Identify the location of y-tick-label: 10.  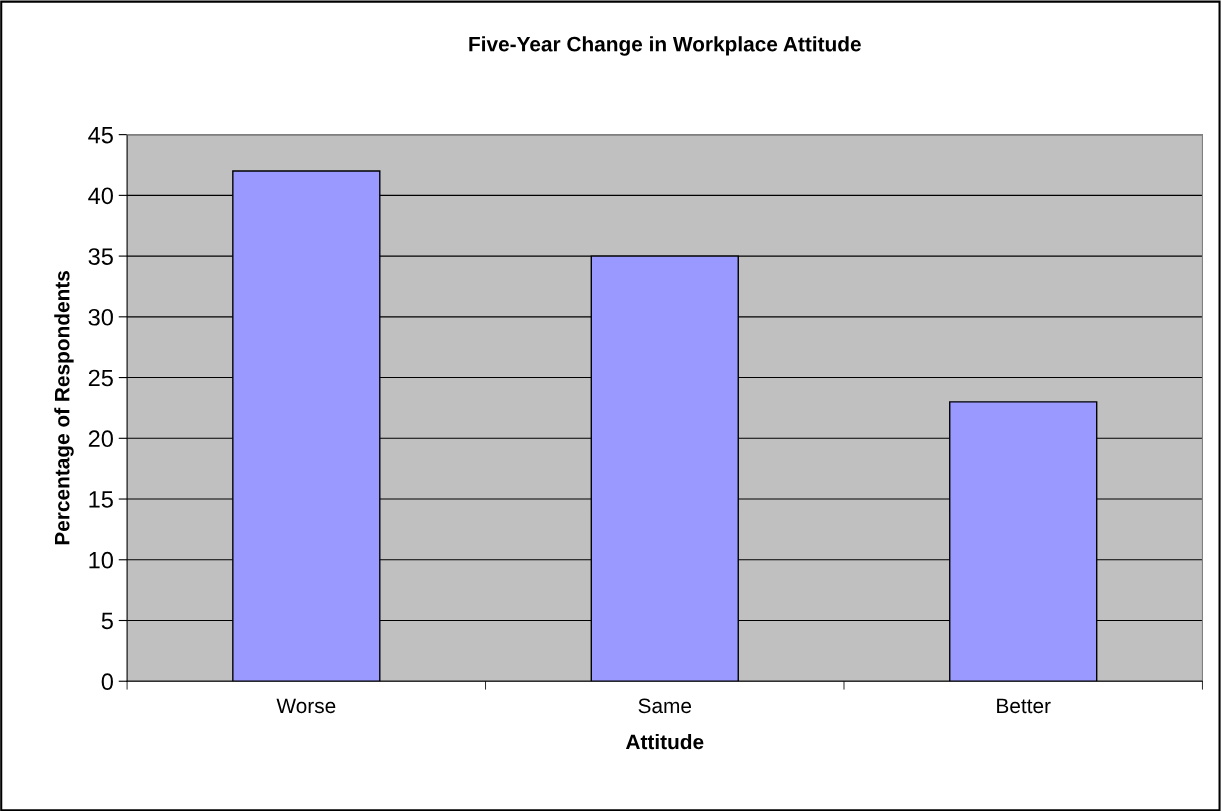
(101, 560).